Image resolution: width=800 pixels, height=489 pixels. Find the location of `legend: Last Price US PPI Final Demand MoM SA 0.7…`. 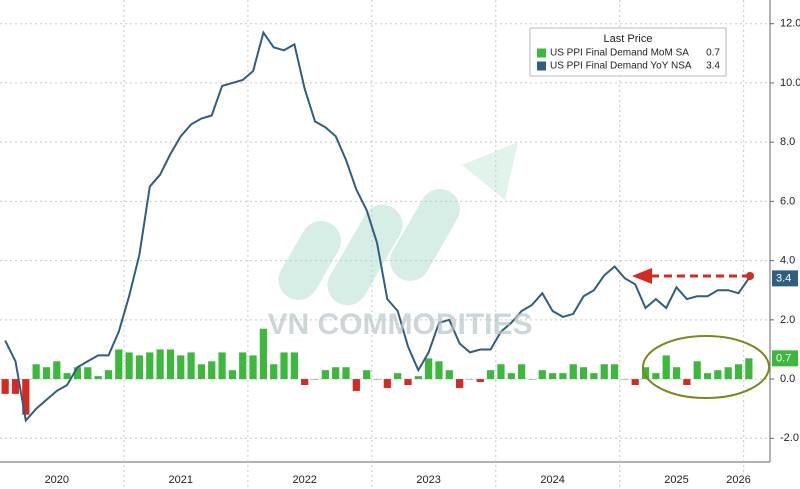

legend: Last Price US PPI Final Demand MoM SA 0.7… is located at coordinates (628, 52).